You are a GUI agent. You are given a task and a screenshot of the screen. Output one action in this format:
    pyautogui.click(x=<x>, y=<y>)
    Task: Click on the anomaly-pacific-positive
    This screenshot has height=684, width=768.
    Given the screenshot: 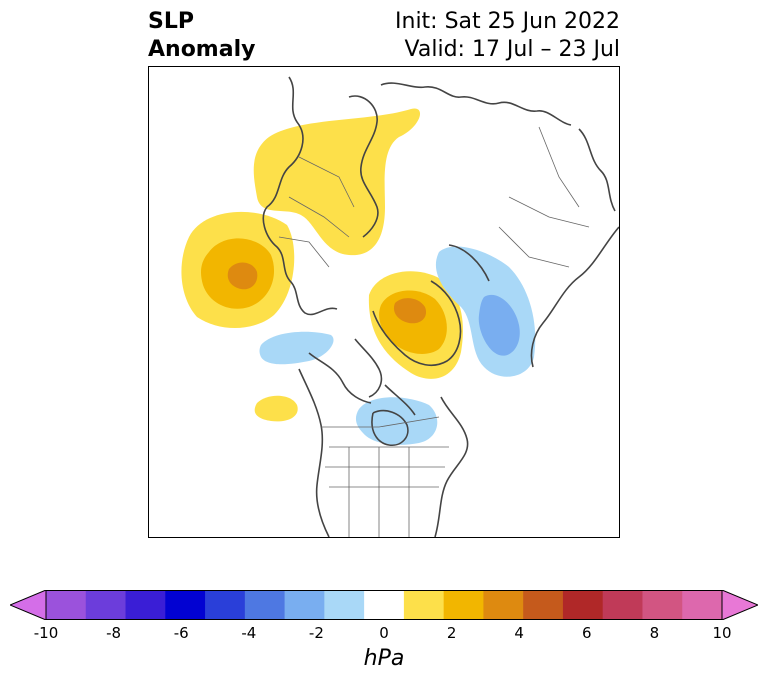 What is the action you would take?
    pyautogui.click(x=276, y=408)
    